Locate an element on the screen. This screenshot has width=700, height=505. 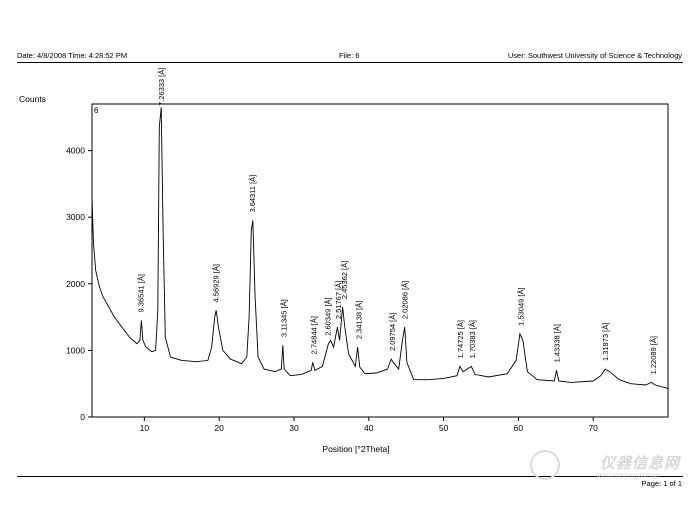
x-tick-label: 10 is located at coordinates (145, 428).